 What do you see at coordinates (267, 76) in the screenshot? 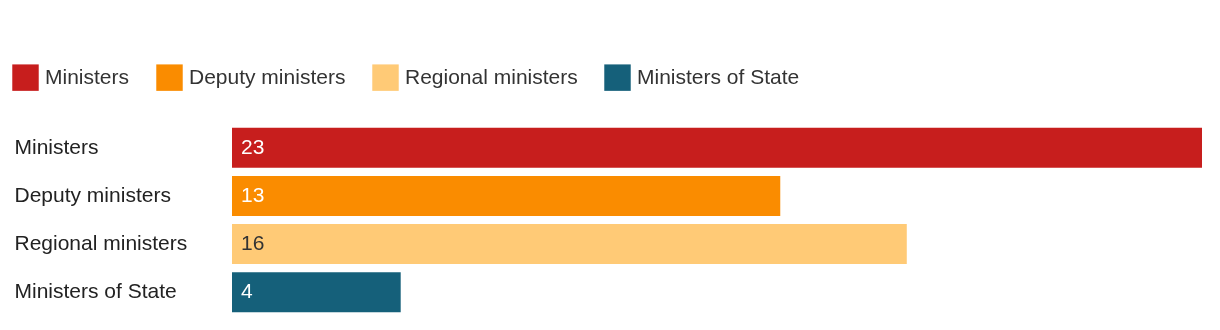
I see `legend-label: Deputy ministers` at bounding box center [267, 76].